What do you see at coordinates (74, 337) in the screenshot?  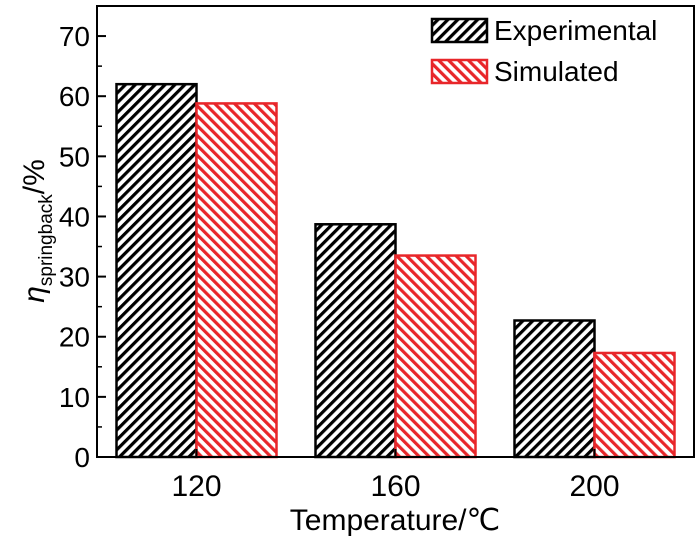 I see `y-tick-label: 20` at bounding box center [74, 337].